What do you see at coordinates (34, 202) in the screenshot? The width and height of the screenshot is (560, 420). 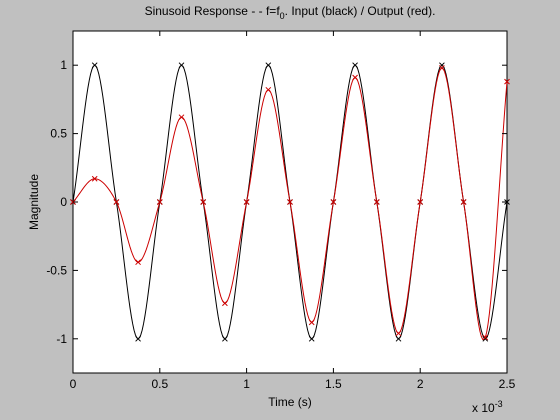 I see `y-axis-label: Magnitude` at bounding box center [34, 202].